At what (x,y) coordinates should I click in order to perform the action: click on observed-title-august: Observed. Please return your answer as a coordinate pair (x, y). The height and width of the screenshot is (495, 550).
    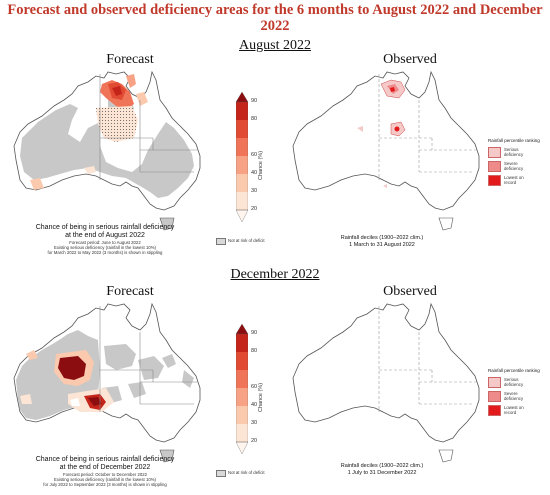
    Looking at the image, I should click on (410, 59).